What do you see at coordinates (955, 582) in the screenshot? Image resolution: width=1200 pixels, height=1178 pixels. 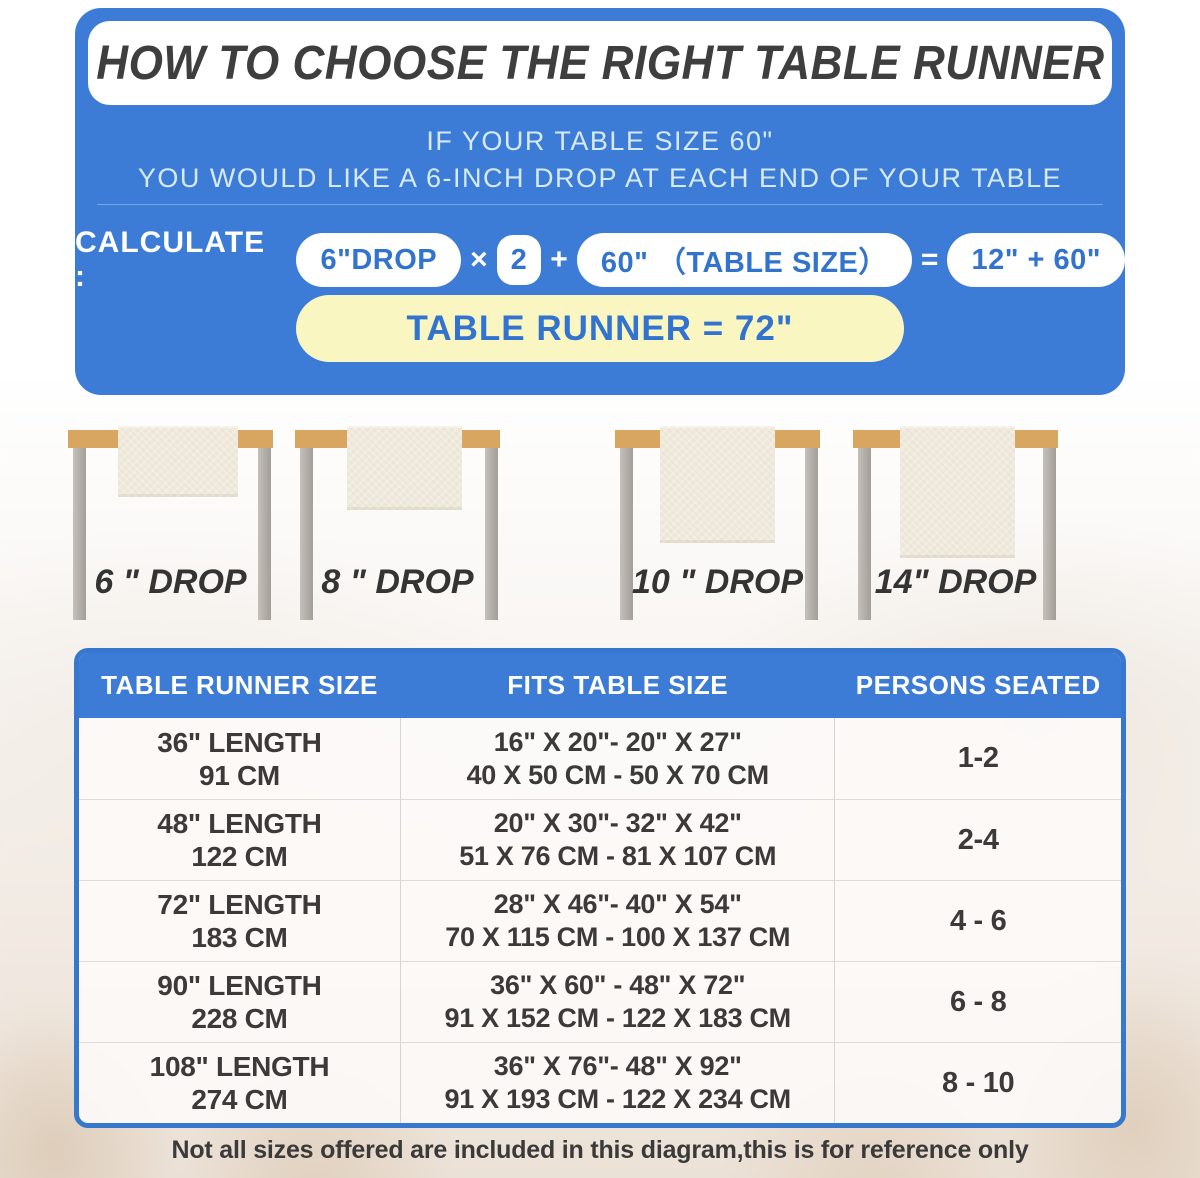 I see `drop-label: 14" DROP` at bounding box center [955, 582].